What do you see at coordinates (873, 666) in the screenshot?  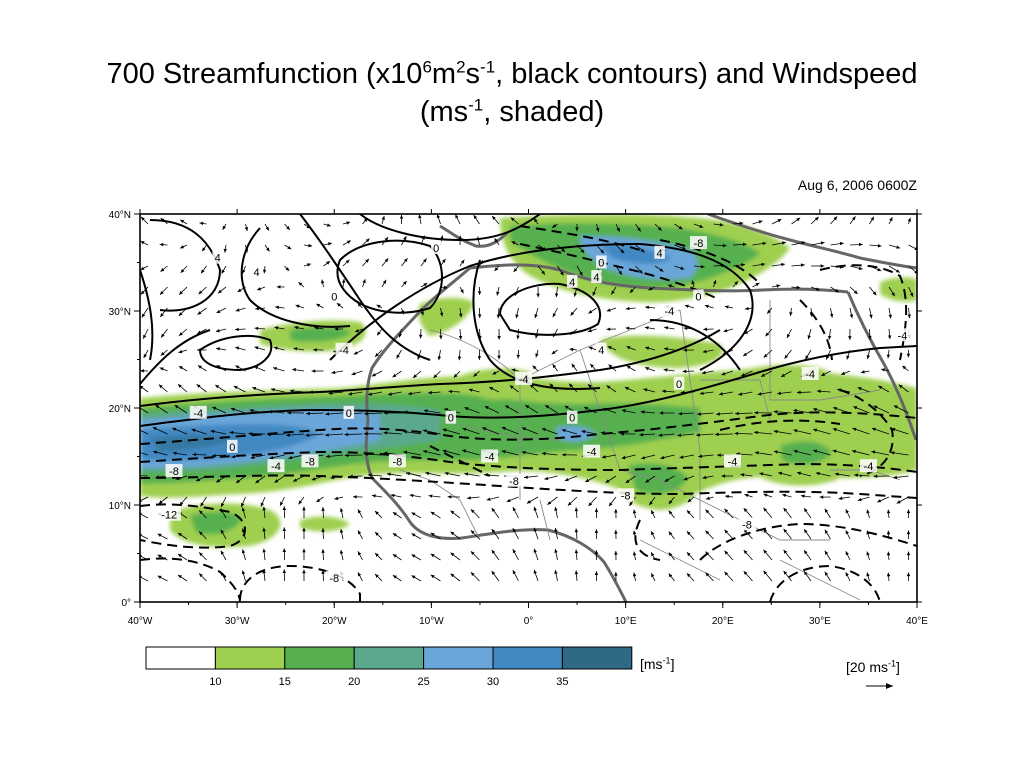 I see `reference-vector-label: [20 ms-1]` at bounding box center [873, 666].